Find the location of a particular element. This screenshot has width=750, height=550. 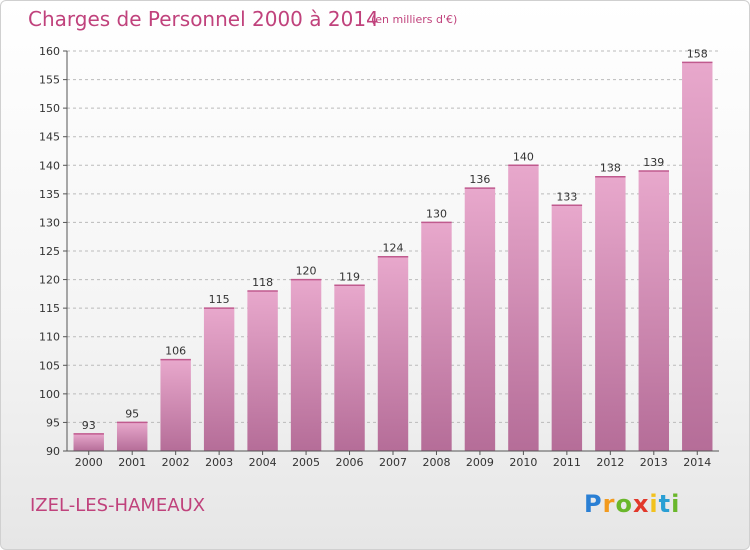

x-tick-label: 2006 is located at coordinates (350, 462).